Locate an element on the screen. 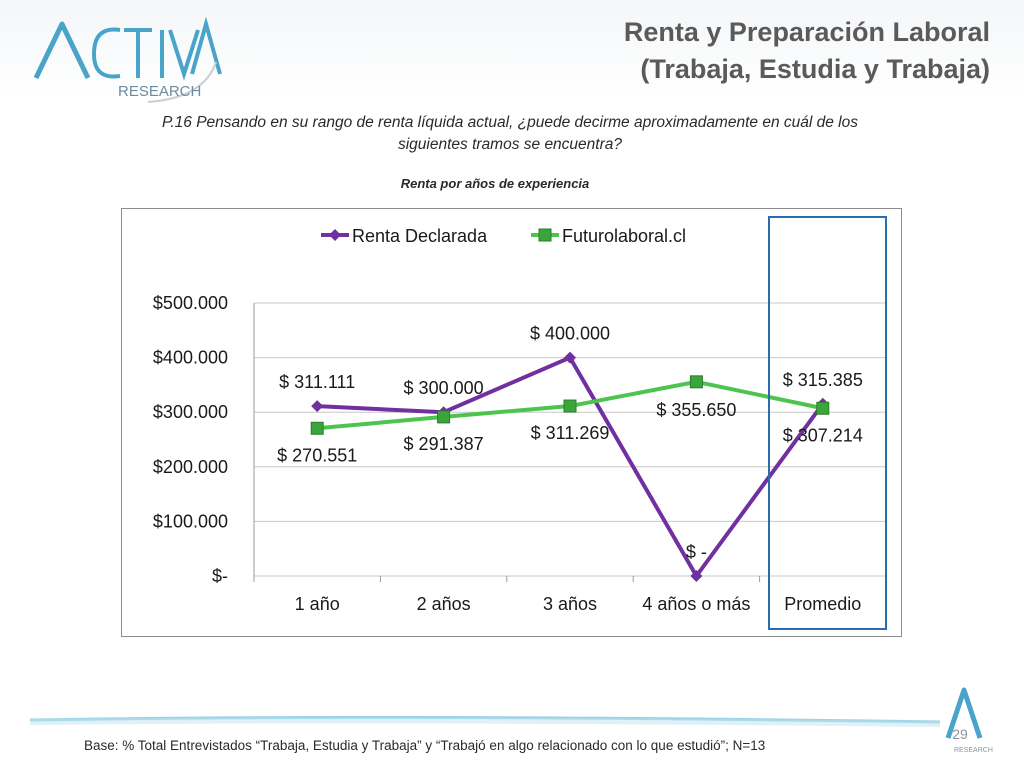 The image size is (1024, 768). x-tick-label: 4 años o más is located at coordinates (696, 604).